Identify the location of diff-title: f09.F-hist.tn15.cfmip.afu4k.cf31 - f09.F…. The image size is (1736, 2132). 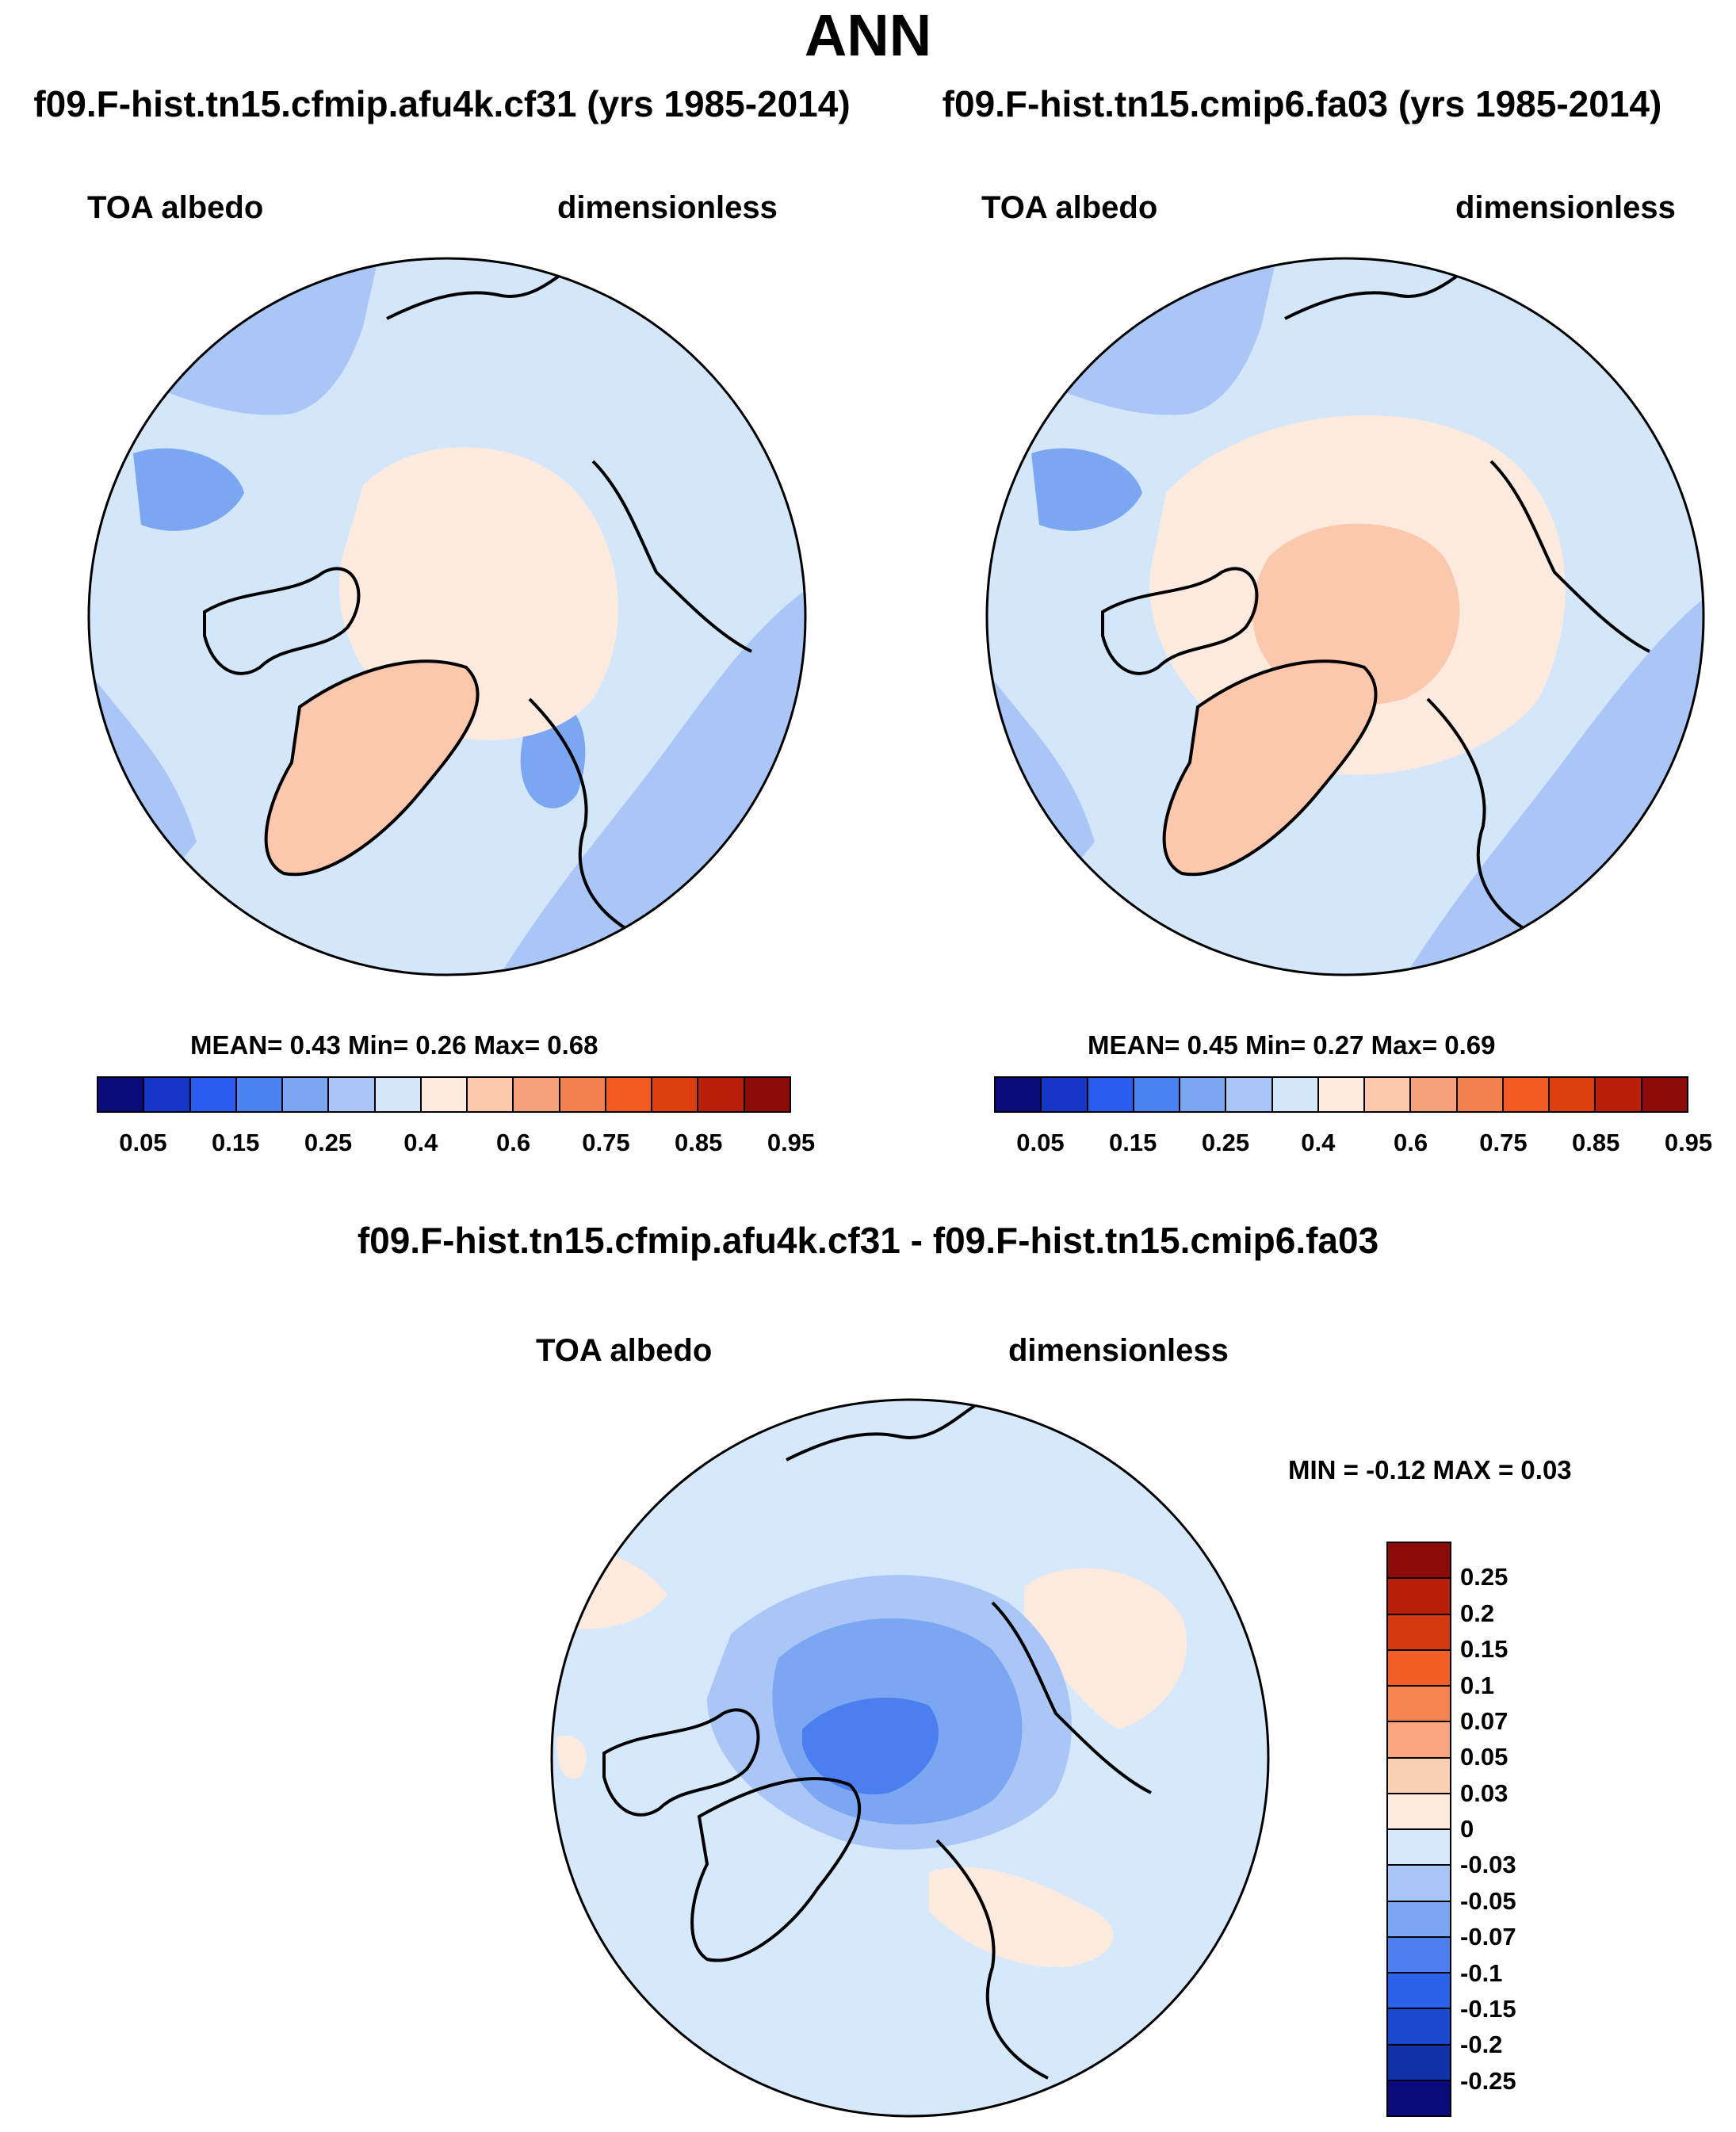
(868, 1240).